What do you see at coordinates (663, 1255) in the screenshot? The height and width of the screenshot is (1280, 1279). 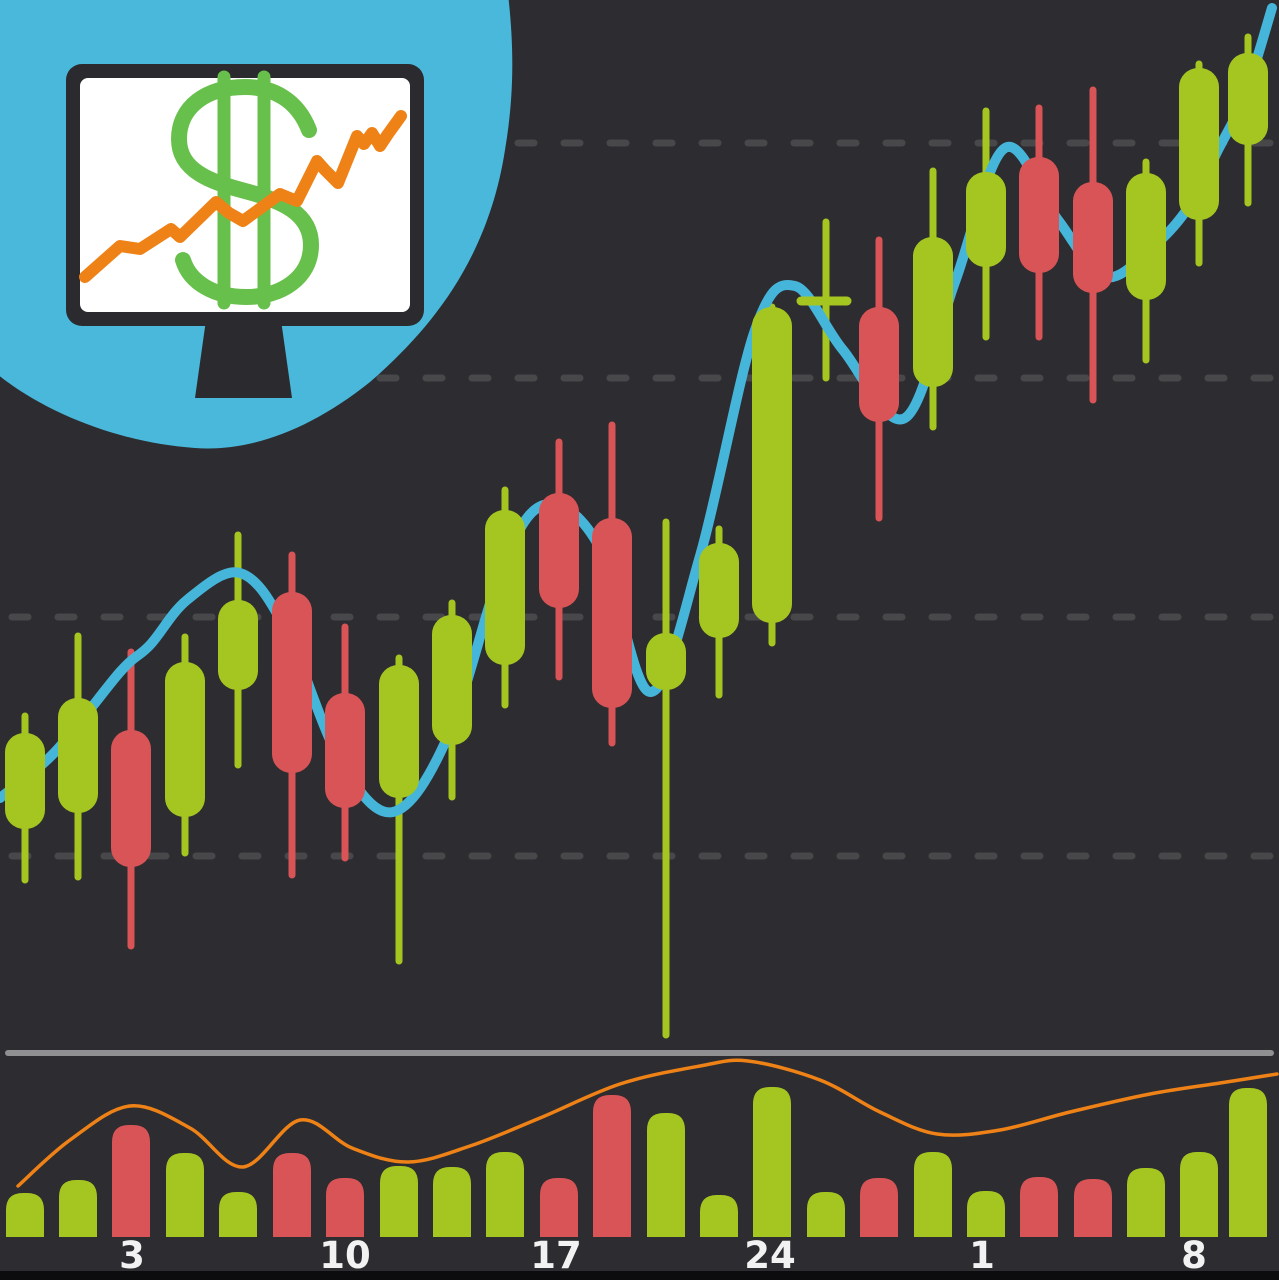 I see `x-axis: 3 10 17 24 1 8` at bounding box center [663, 1255].